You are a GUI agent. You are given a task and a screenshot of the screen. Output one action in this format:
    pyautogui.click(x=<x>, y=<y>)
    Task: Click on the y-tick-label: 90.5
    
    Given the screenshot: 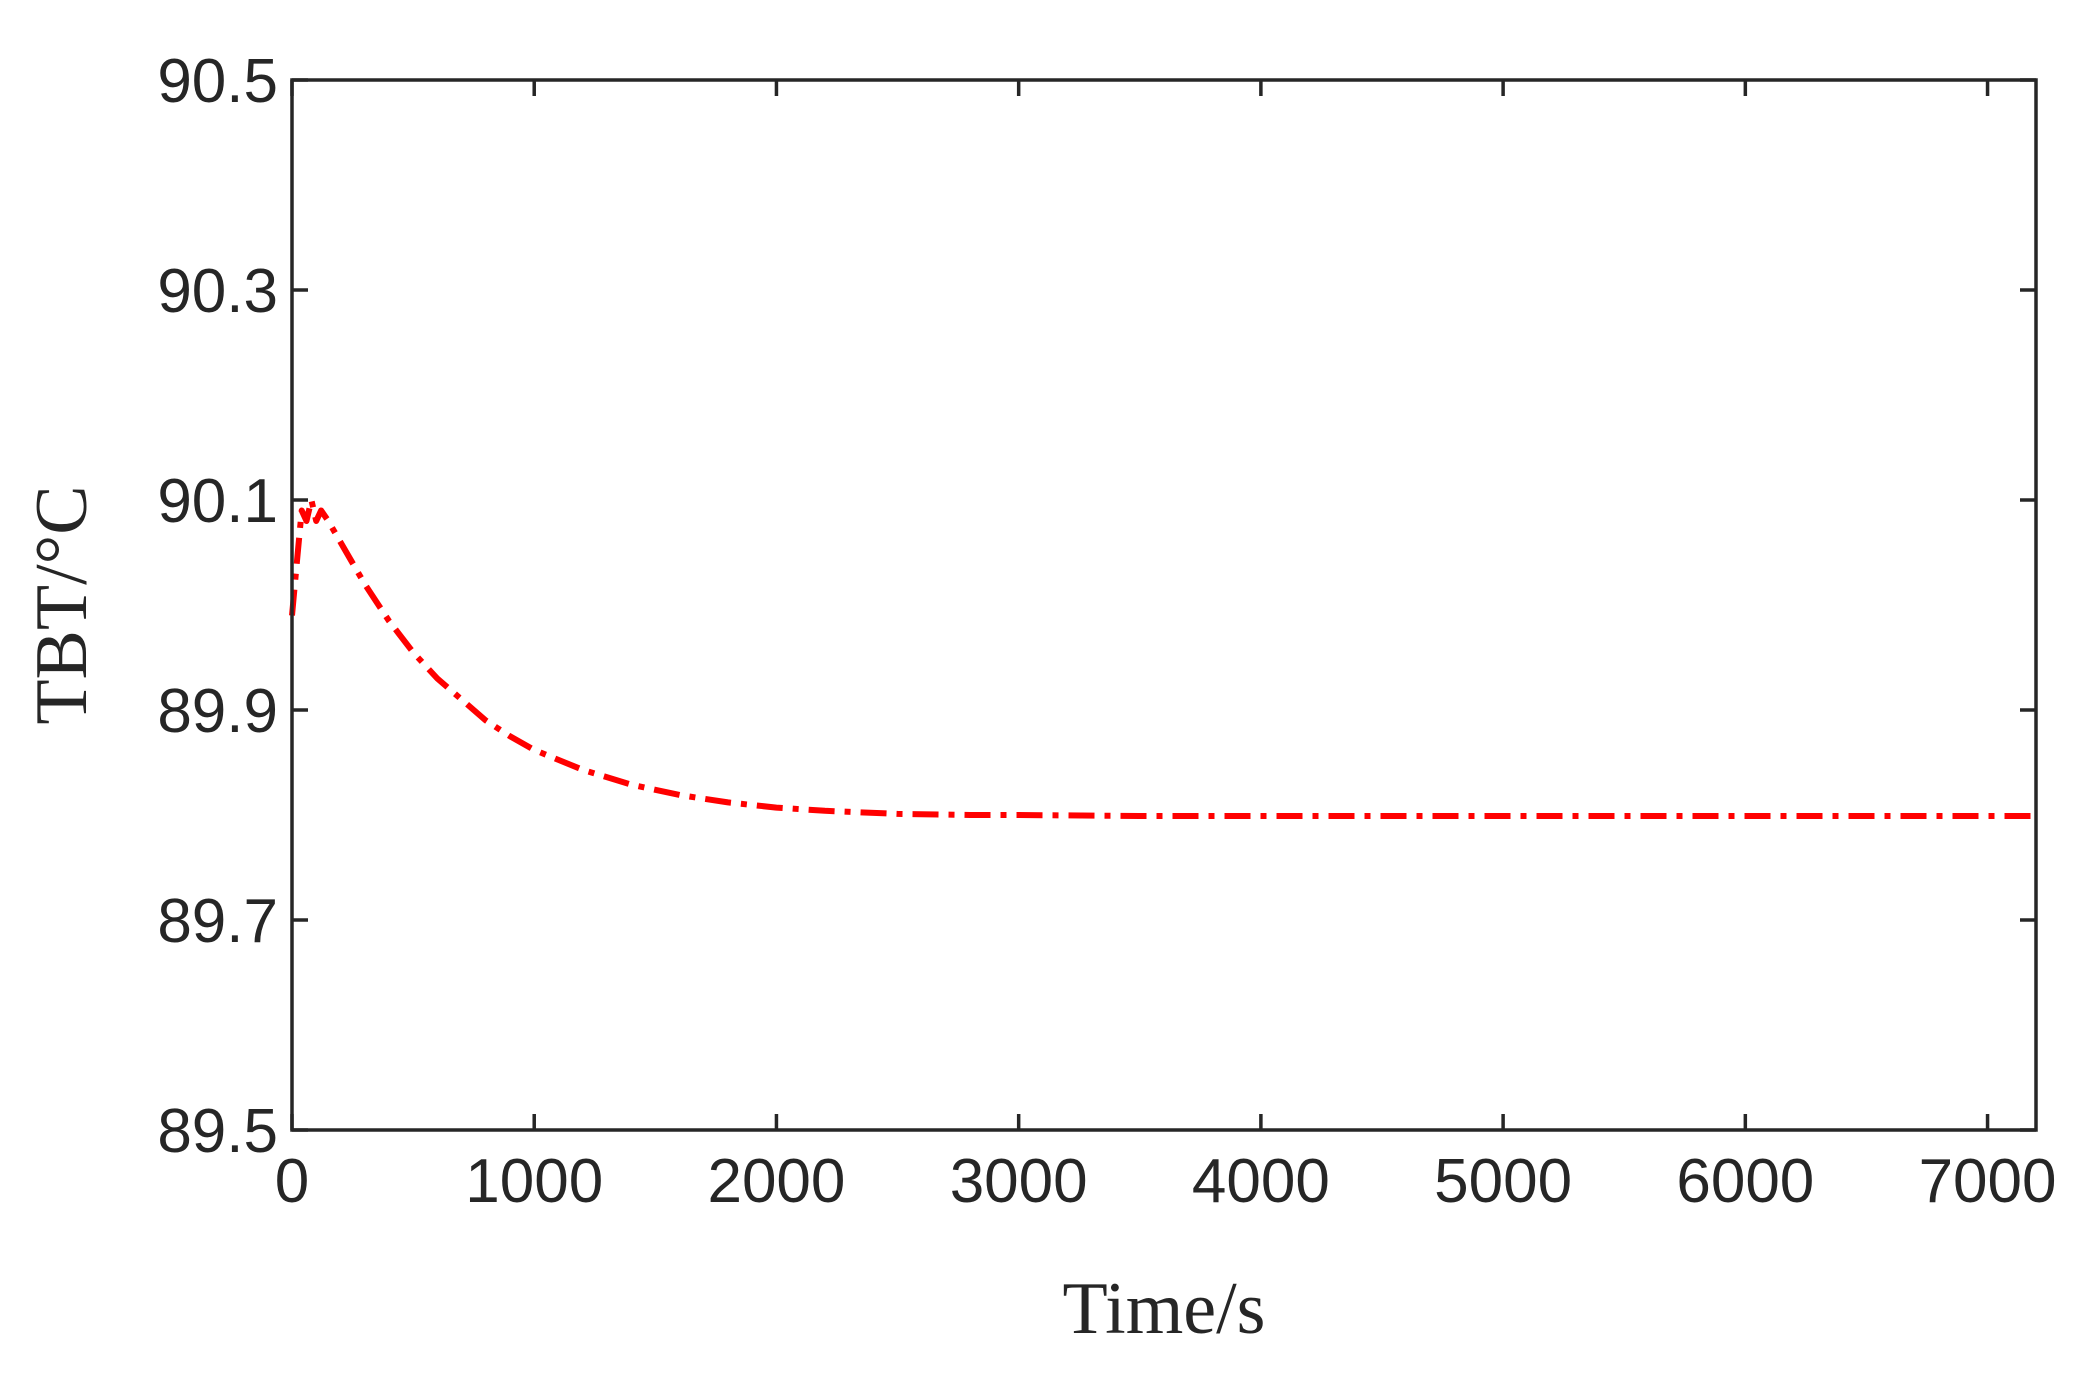 What is the action you would take?
    pyautogui.click(x=217, y=81)
    